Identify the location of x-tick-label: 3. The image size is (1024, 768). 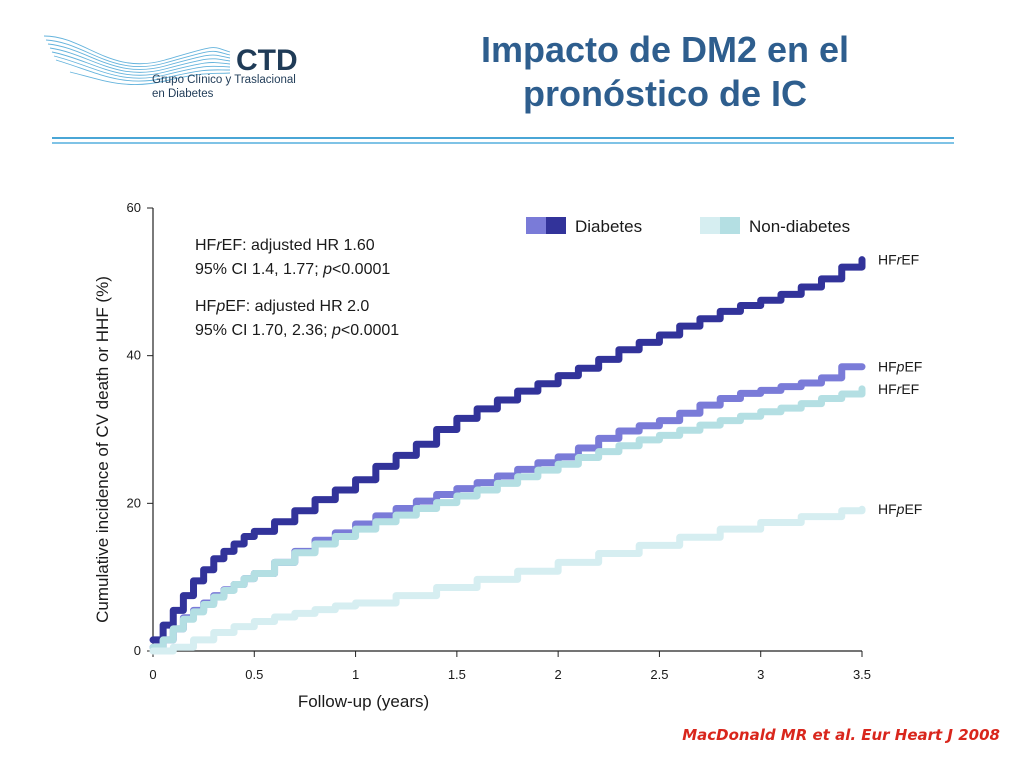
(760, 674).